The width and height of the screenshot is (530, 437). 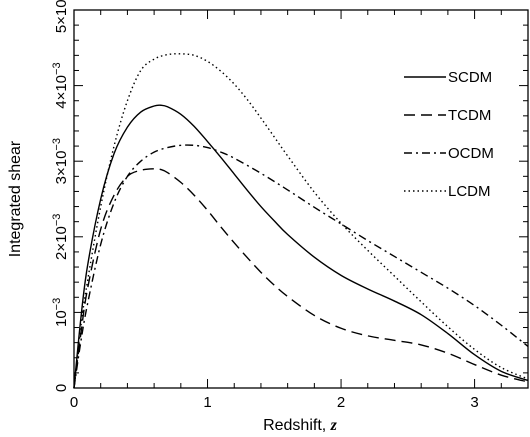 I want to click on x-axis-title-symbol: z, so click(x=334, y=425).